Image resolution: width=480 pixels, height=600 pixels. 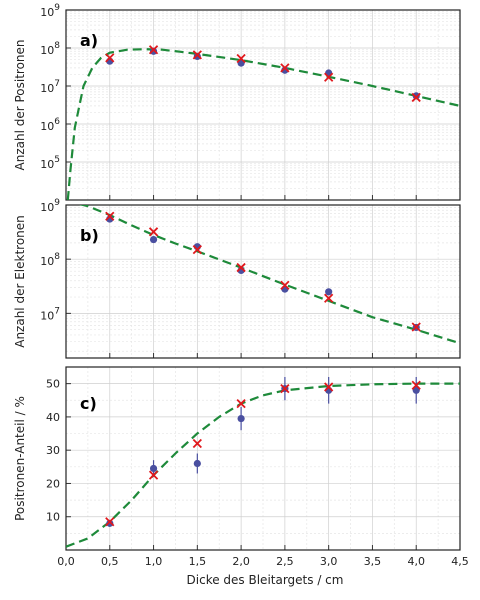 I want to click on panel-label: a), so click(x=89, y=40).